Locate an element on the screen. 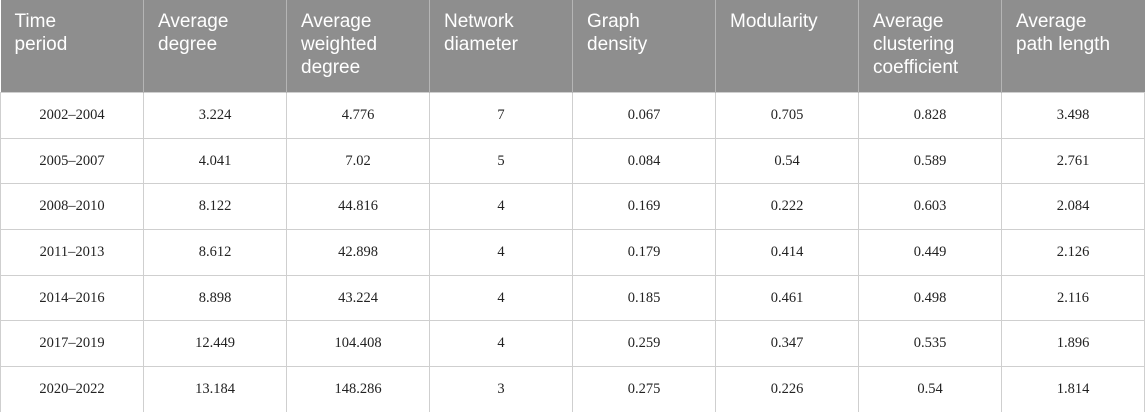 The height and width of the screenshot is (412, 1145). table-cell: 2.084 is located at coordinates (1073, 207).